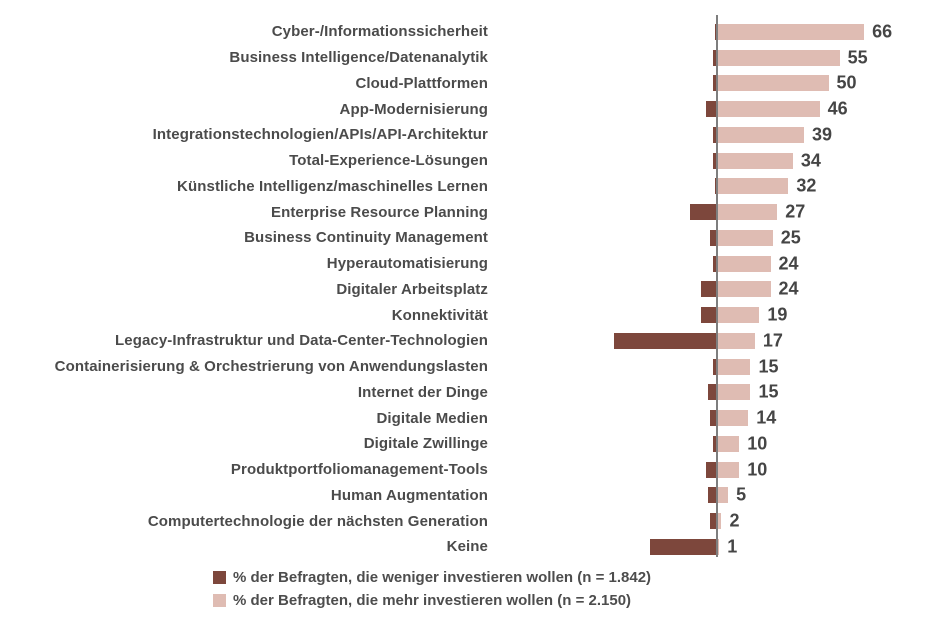  I want to click on chart-row: Produktportfoliomanagement-Tools 10, so click(470, 470).